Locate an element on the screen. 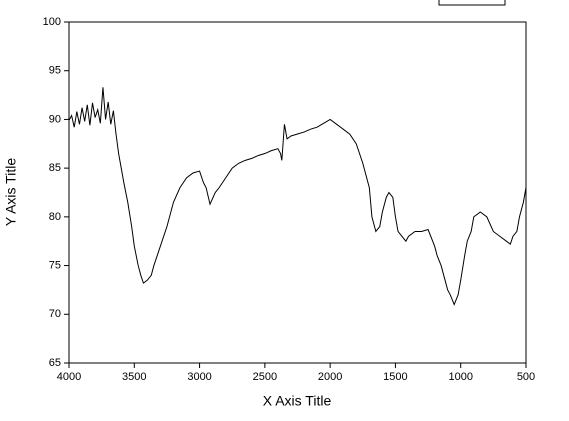  x-tick-label: 4000 is located at coordinates (69, 377).